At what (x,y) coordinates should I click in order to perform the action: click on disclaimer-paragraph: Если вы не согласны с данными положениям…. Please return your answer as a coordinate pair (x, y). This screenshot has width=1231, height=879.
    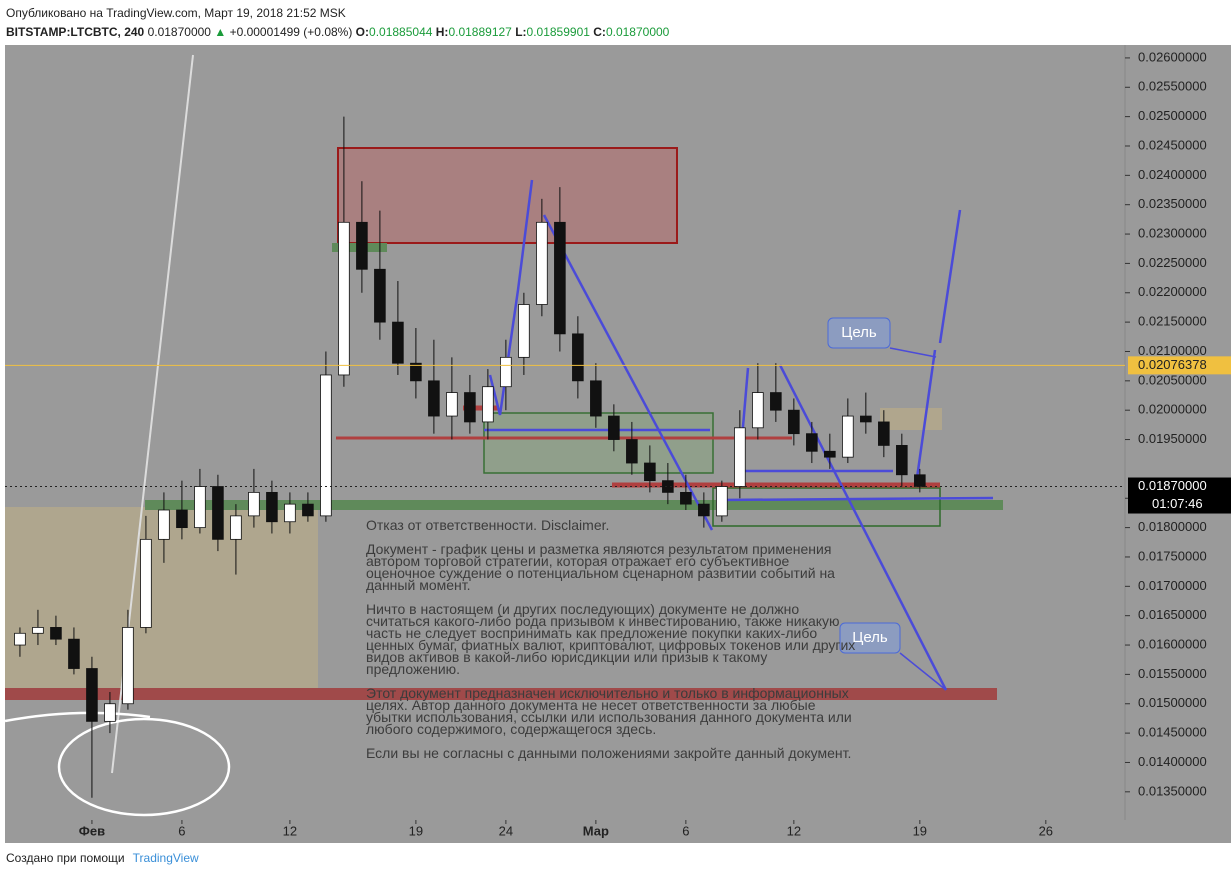
    Looking at the image, I should click on (609, 753).